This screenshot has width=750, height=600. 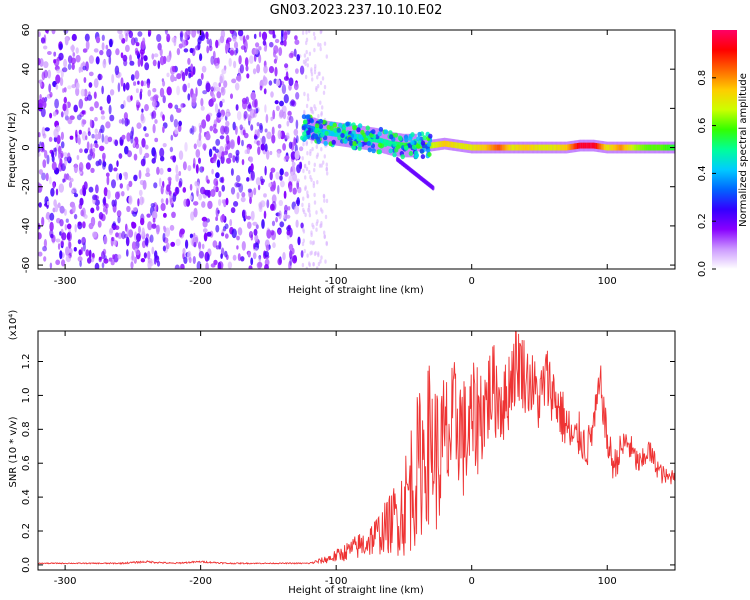 I want to click on colorbar-tick-label: 0.6, so click(x=702, y=126).